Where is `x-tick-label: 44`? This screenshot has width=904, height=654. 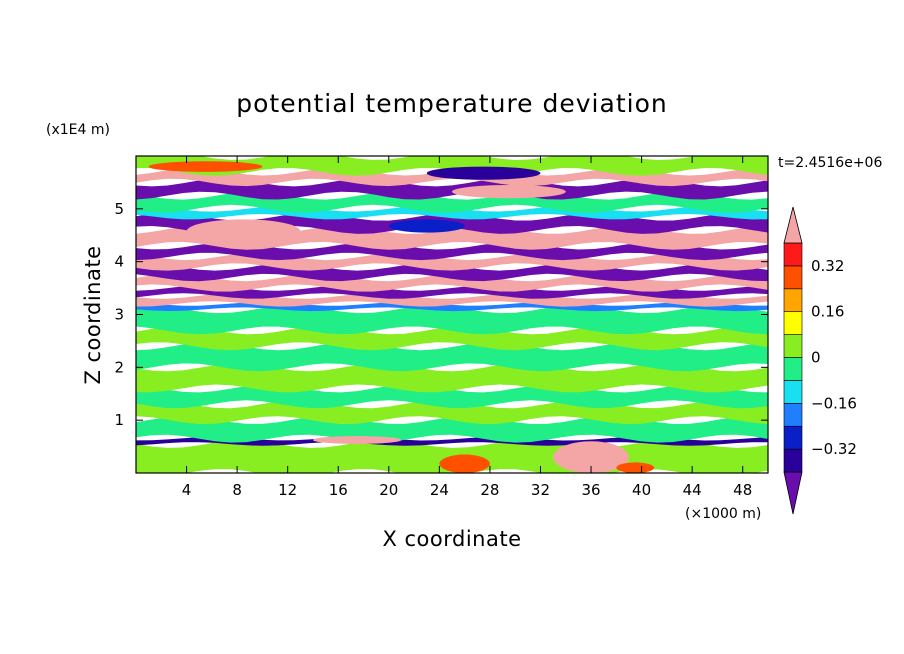 x-tick-label: 44 is located at coordinates (692, 490).